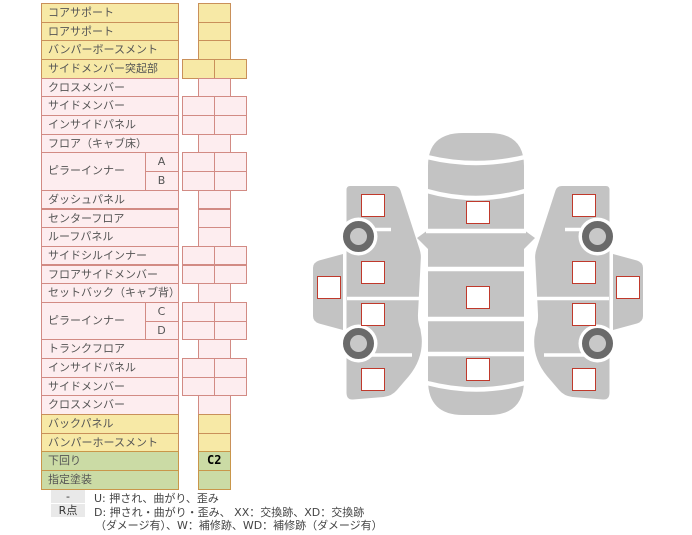  Describe the element at coordinates (110, 255) in the screenshot. I see `row-label: サイドシルインナー` at that location.